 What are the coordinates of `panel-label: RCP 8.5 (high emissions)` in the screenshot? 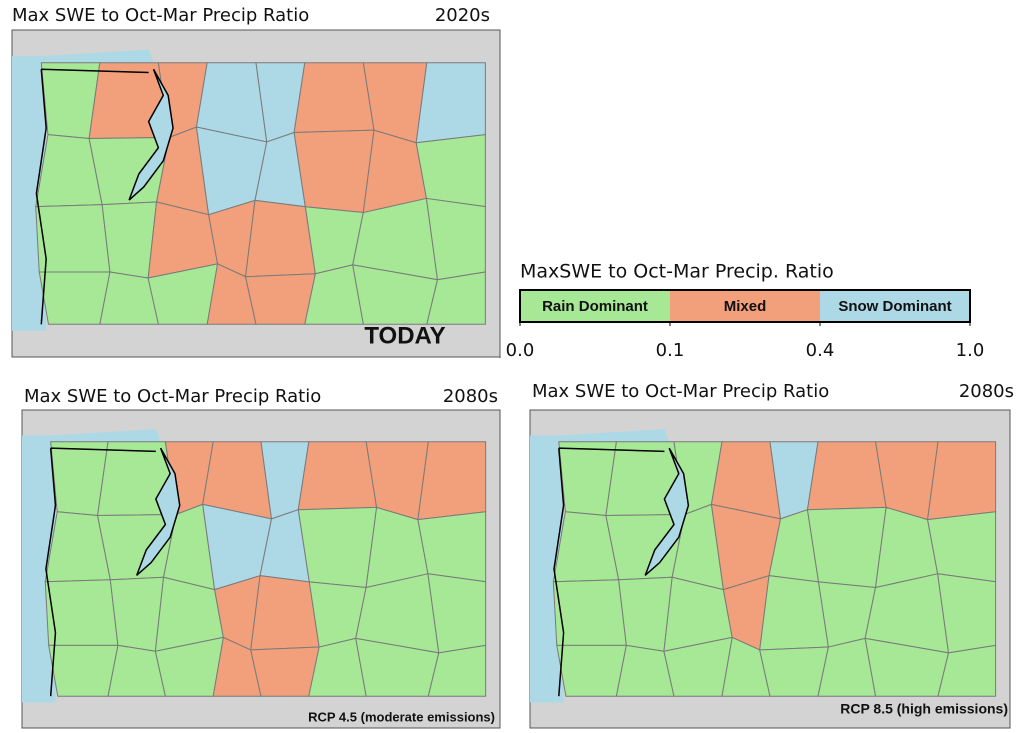 It's located at (924, 709).